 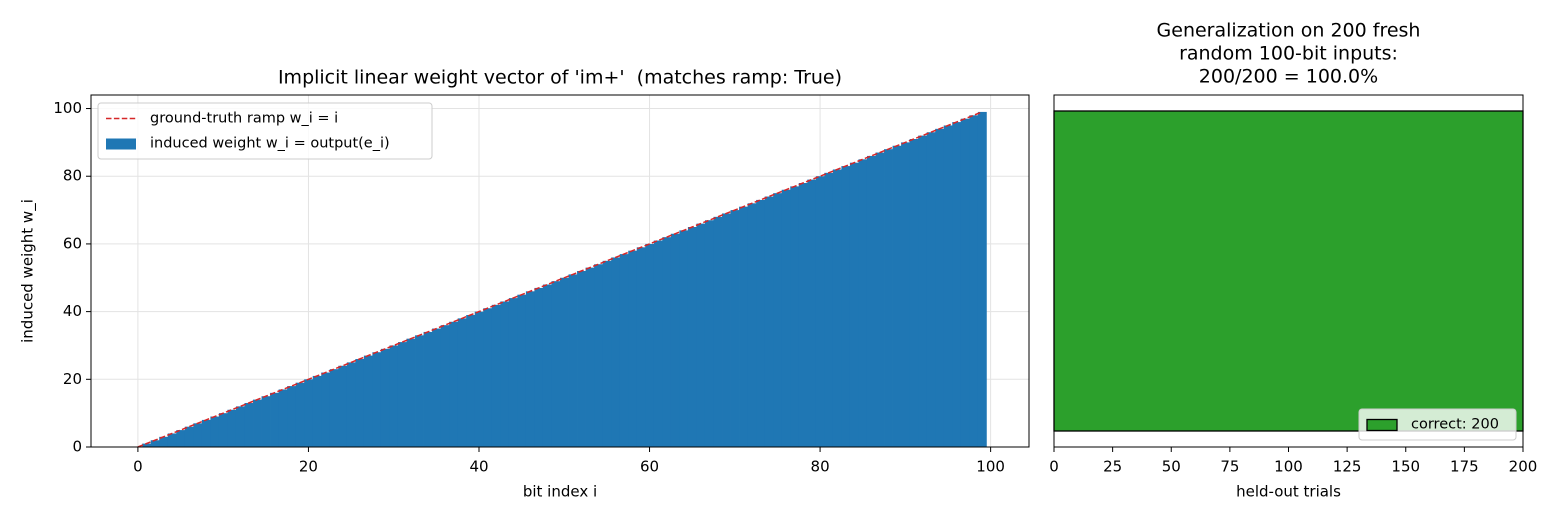 What do you see at coordinates (121, 144) in the screenshot?
I see `legend-swatch` at bounding box center [121, 144].